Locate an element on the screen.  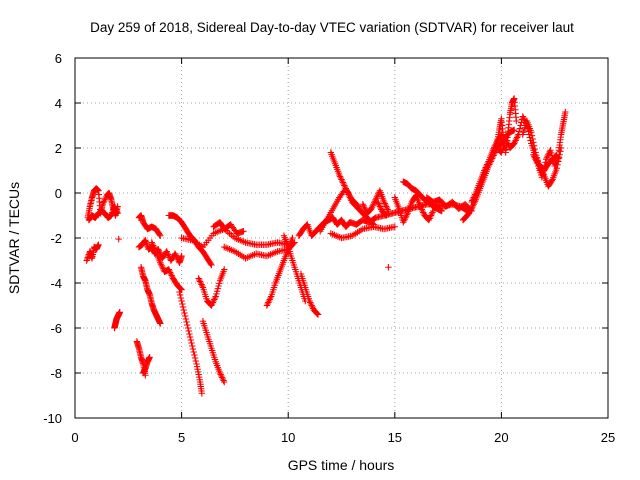
series-S15 is located at coordinates (211, 287).